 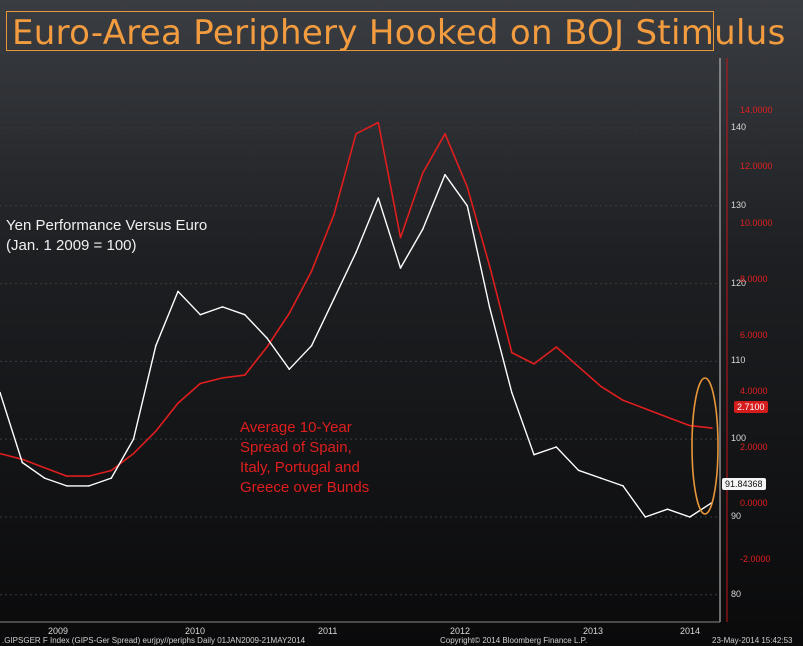 What do you see at coordinates (756, 110) in the screenshot?
I see `right-axis-tick-label: 14.0000` at bounding box center [756, 110].